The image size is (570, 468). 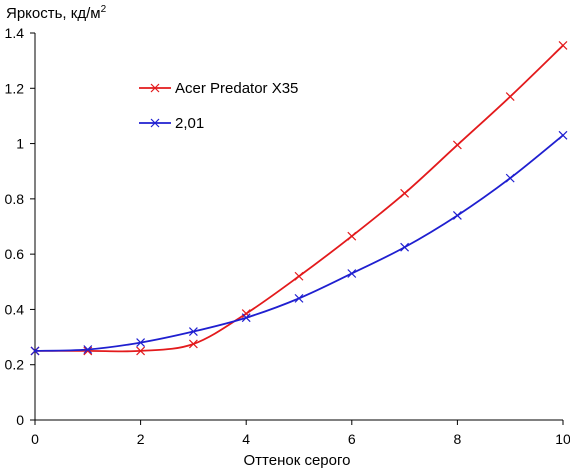 I want to click on y-axis-title-superscript: 2, so click(x=104, y=9).